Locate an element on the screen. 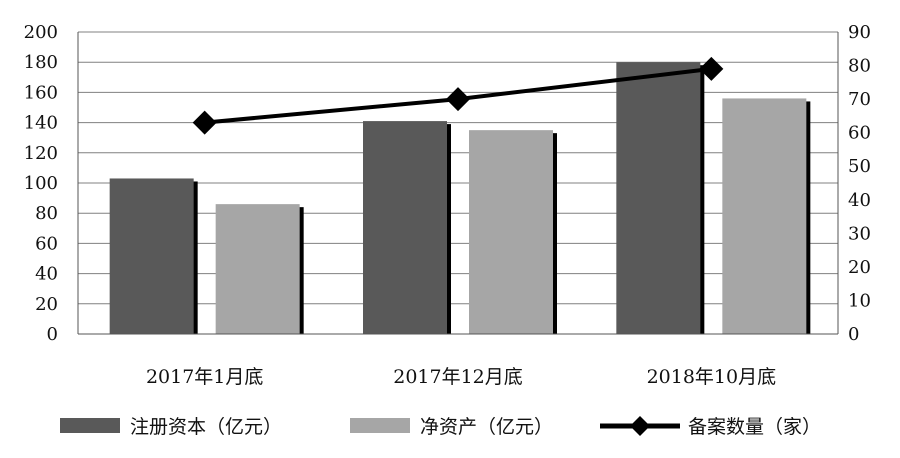 Image resolution: width=900 pixels, height=458 pixels. legend-item-1: 净资产（亿元） is located at coordinates (451, 427).